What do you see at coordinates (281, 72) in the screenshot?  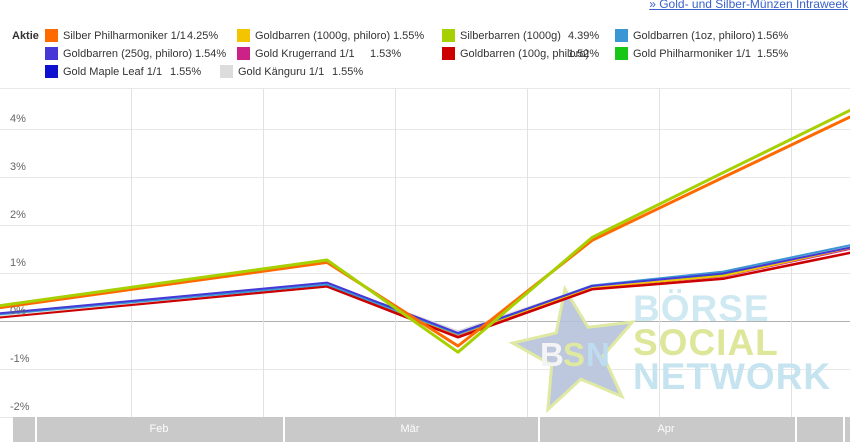 I see `legend-item-label: Gold Känguru 1/1` at bounding box center [281, 72].